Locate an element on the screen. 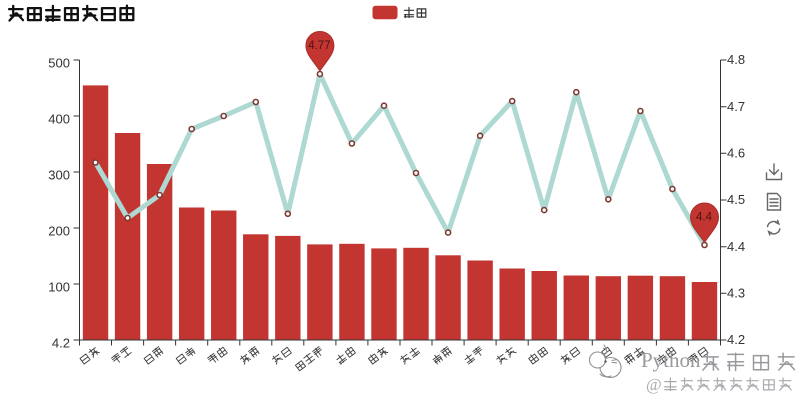 The width and height of the screenshot is (800, 400). svg-text: 200 is located at coordinates (59, 231).